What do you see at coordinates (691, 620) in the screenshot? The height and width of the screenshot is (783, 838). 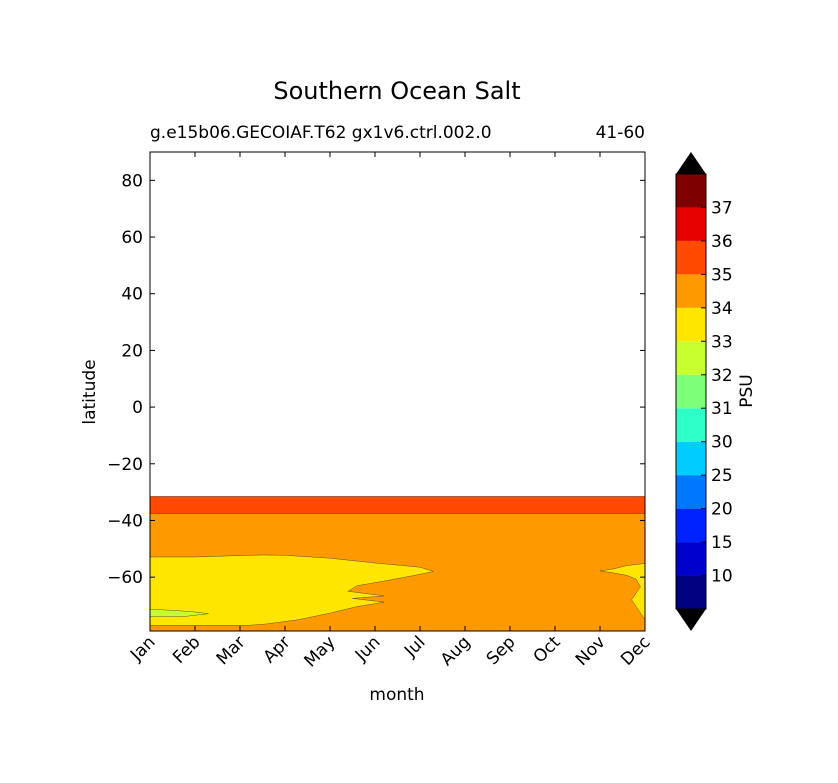 I see `colorbar-extend-low` at bounding box center [691, 620].